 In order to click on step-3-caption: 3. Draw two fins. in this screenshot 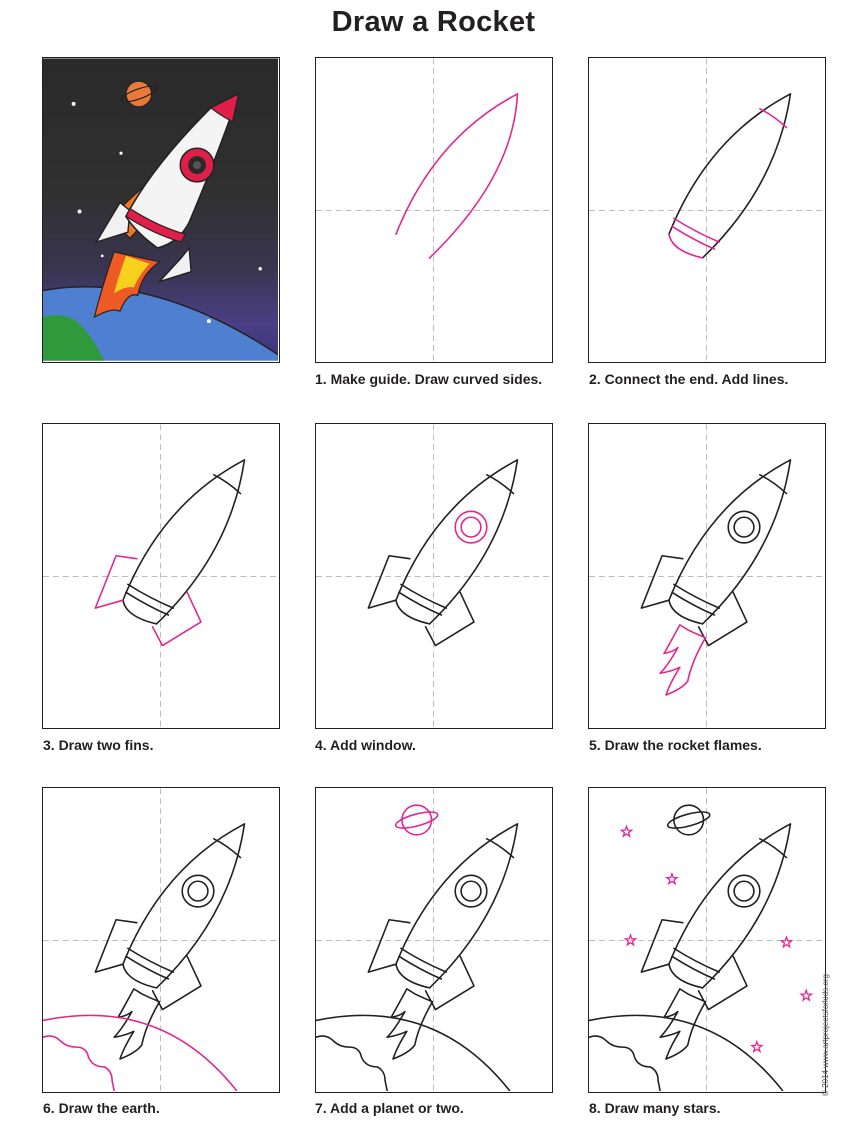, I will do `click(98, 745)`.